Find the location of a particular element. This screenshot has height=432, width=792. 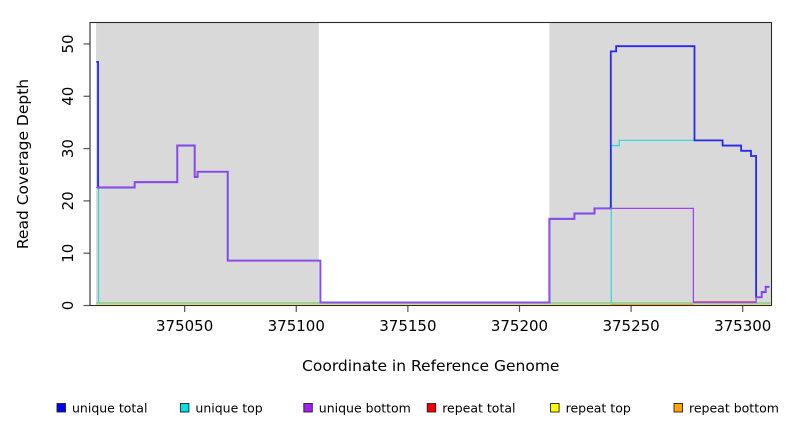

x-tick-label: 375200 is located at coordinates (519, 326).